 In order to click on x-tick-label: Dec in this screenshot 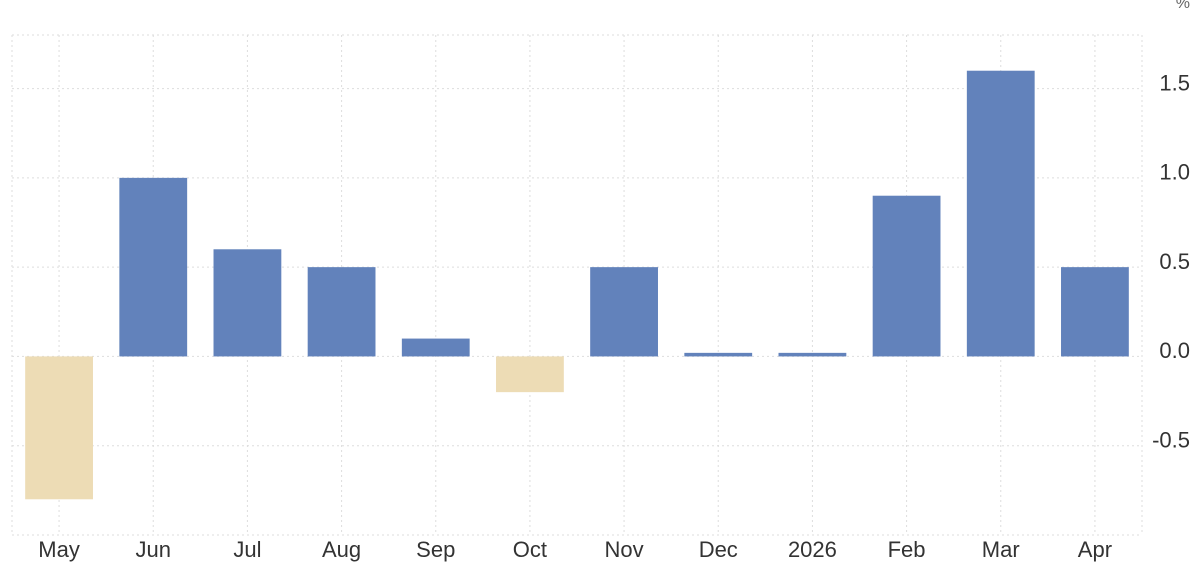, I will do `click(718, 549)`.